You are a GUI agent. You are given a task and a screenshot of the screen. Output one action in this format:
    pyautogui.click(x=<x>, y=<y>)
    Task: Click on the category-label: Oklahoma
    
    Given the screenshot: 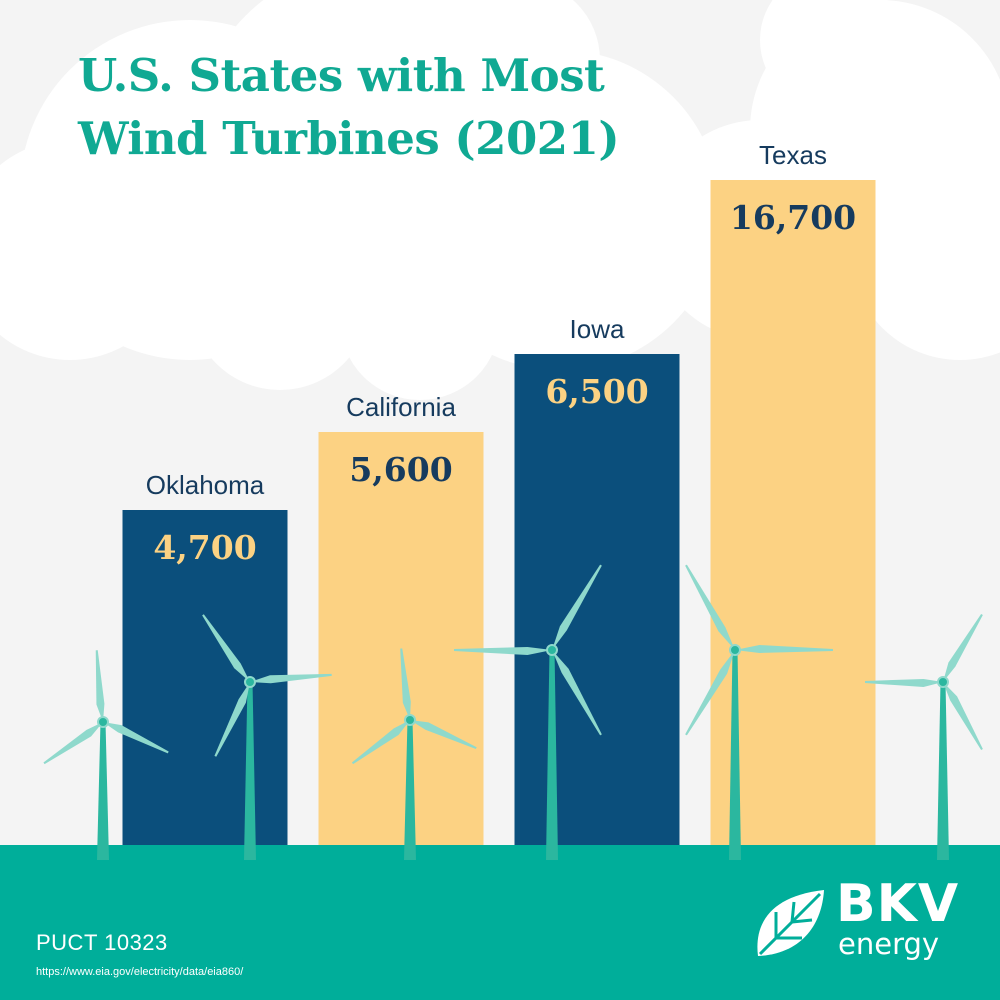 What is the action you would take?
    pyautogui.click(x=205, y=485)
    